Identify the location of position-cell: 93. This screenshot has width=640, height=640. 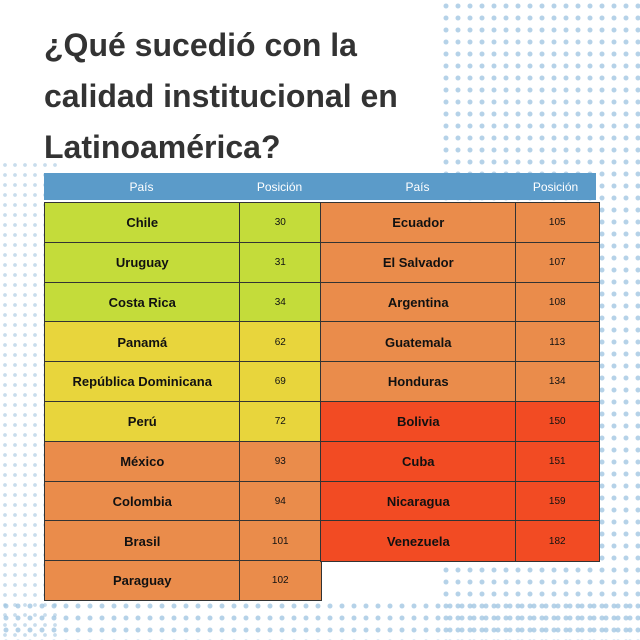
(280, 461).